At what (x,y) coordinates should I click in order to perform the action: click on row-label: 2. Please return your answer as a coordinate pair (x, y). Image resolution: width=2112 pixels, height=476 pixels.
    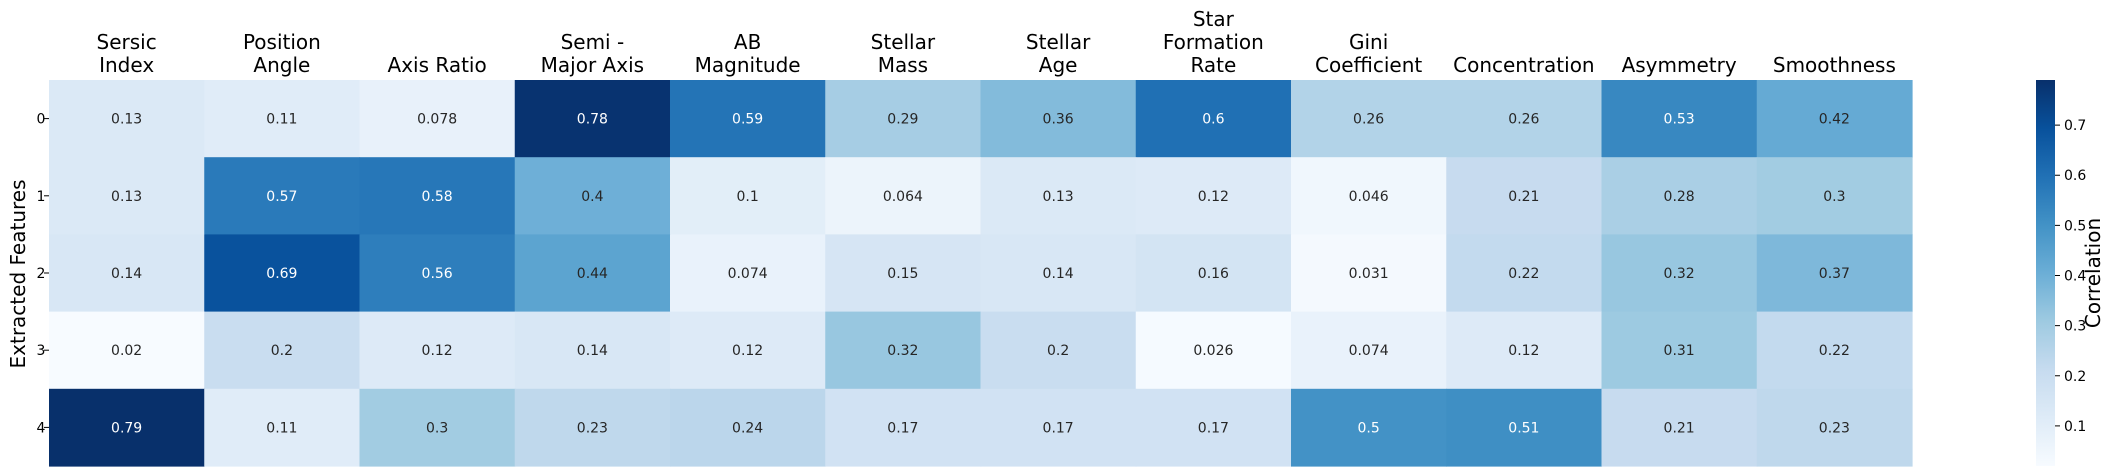
    Looking at the image, I should click on (41, 274).